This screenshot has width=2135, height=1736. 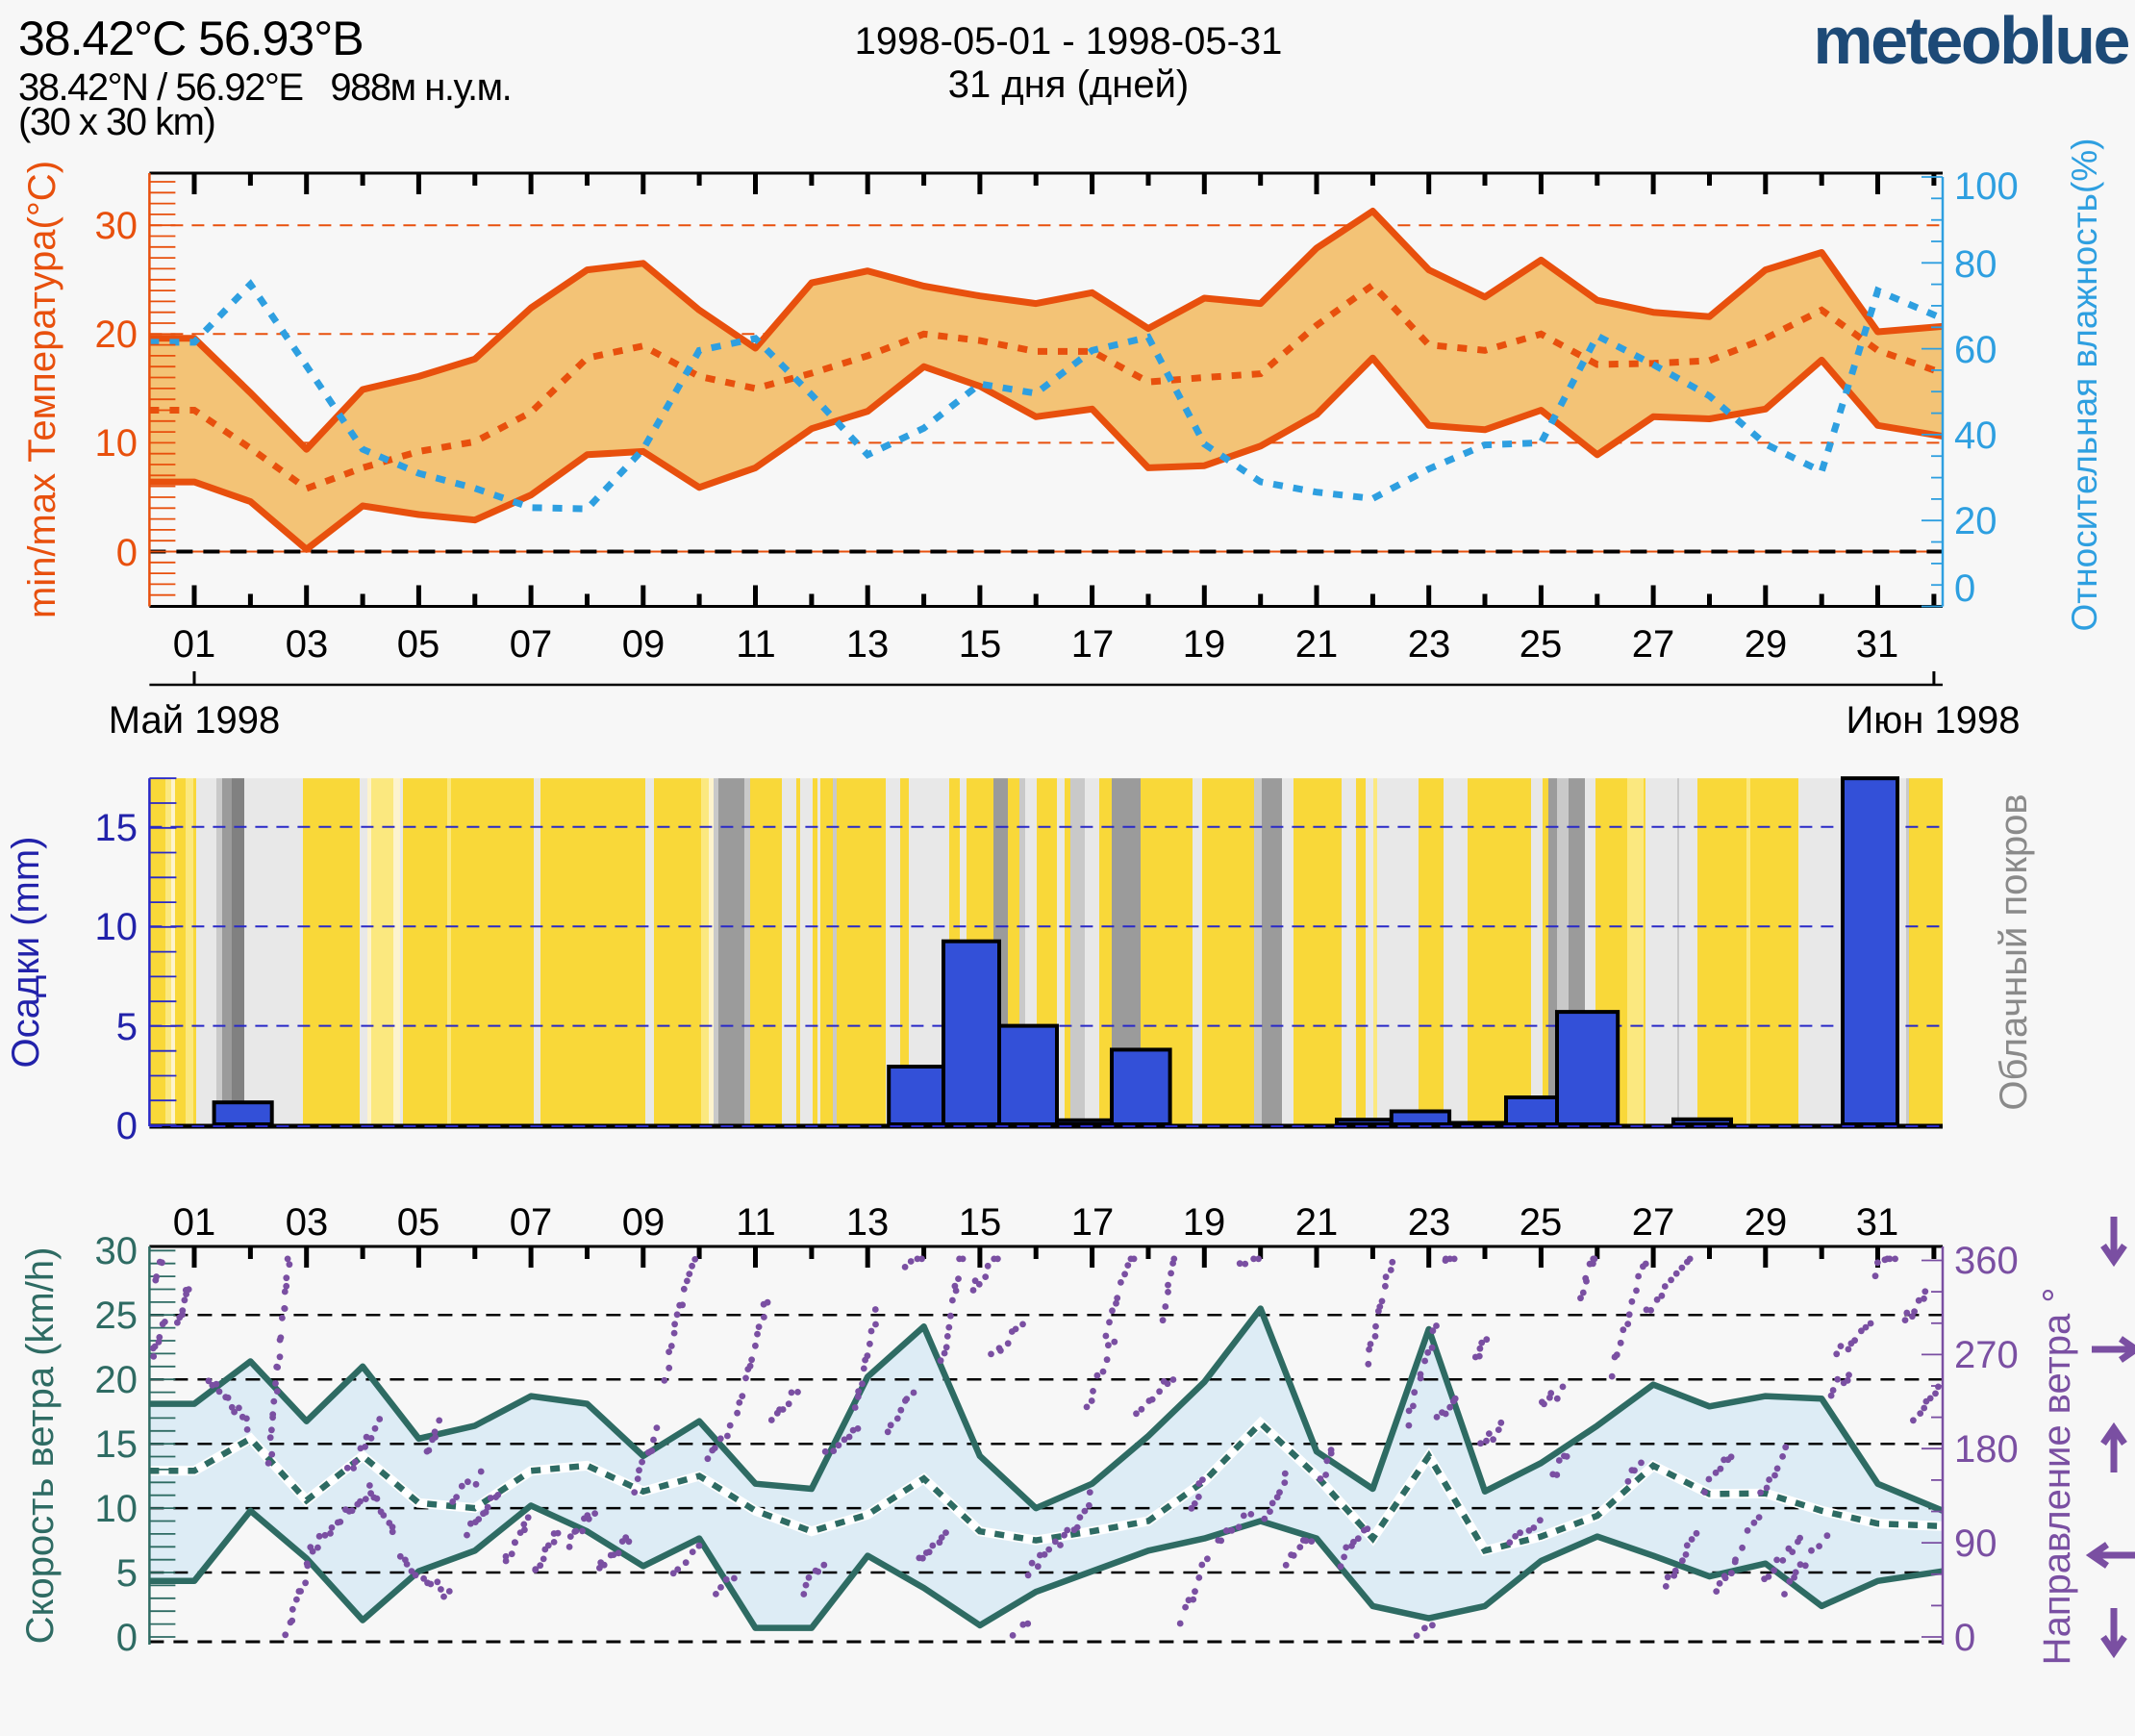 I want to click on svg-text: 38.42°C 56.93°В, so click(x=191, y=38).